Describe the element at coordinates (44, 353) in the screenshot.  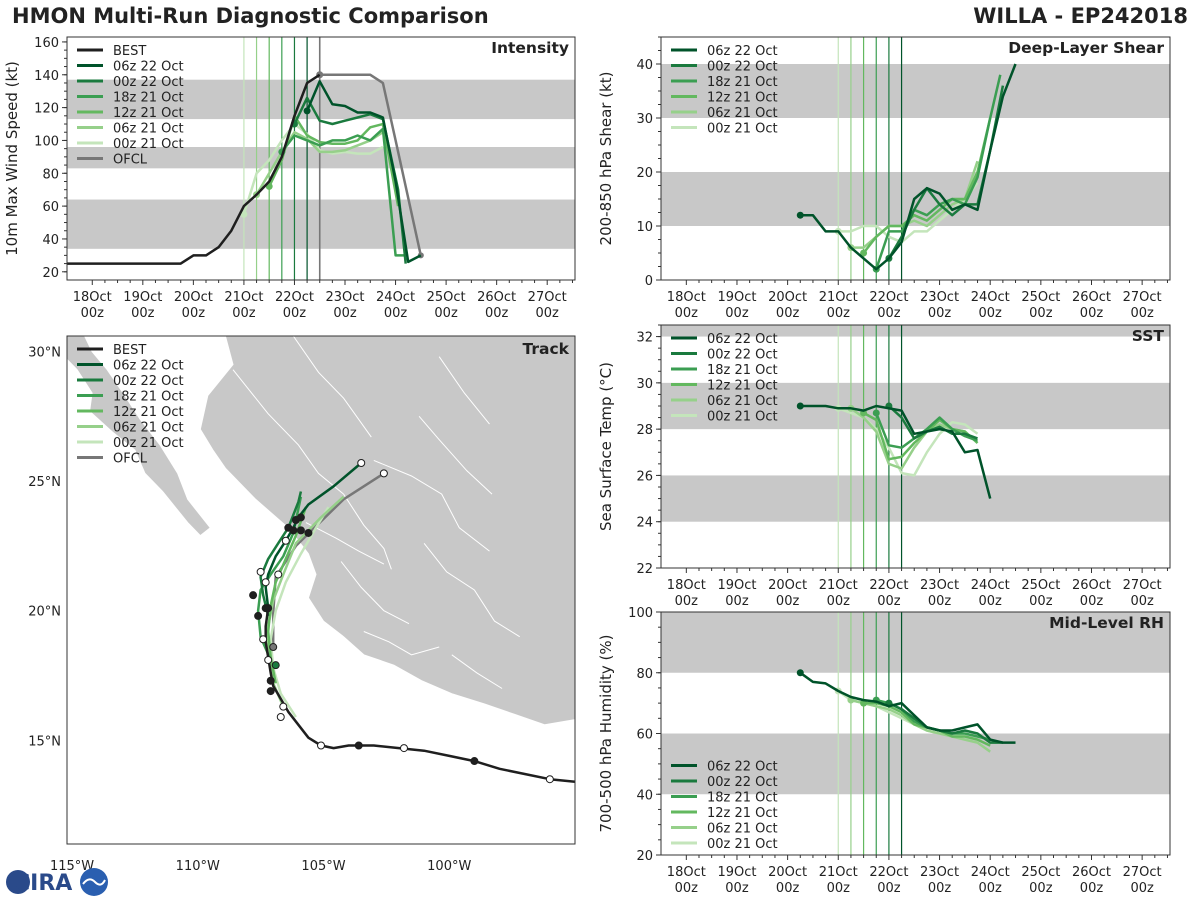
I see `track-lat-label: 30°N` at that location.